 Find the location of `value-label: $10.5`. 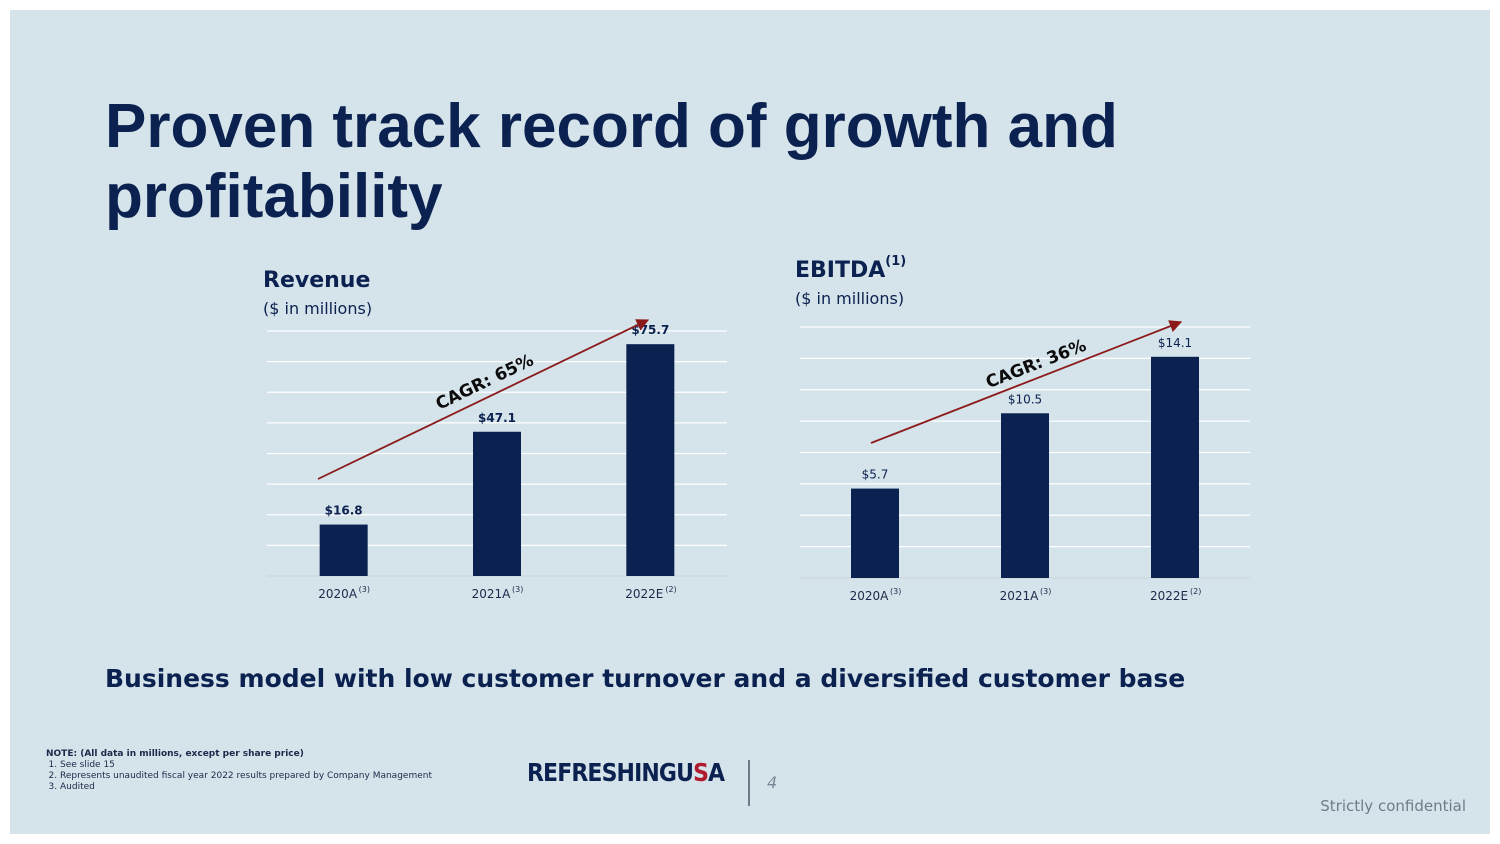

value-label: $10.5 is located at coordinates (1025, 399).